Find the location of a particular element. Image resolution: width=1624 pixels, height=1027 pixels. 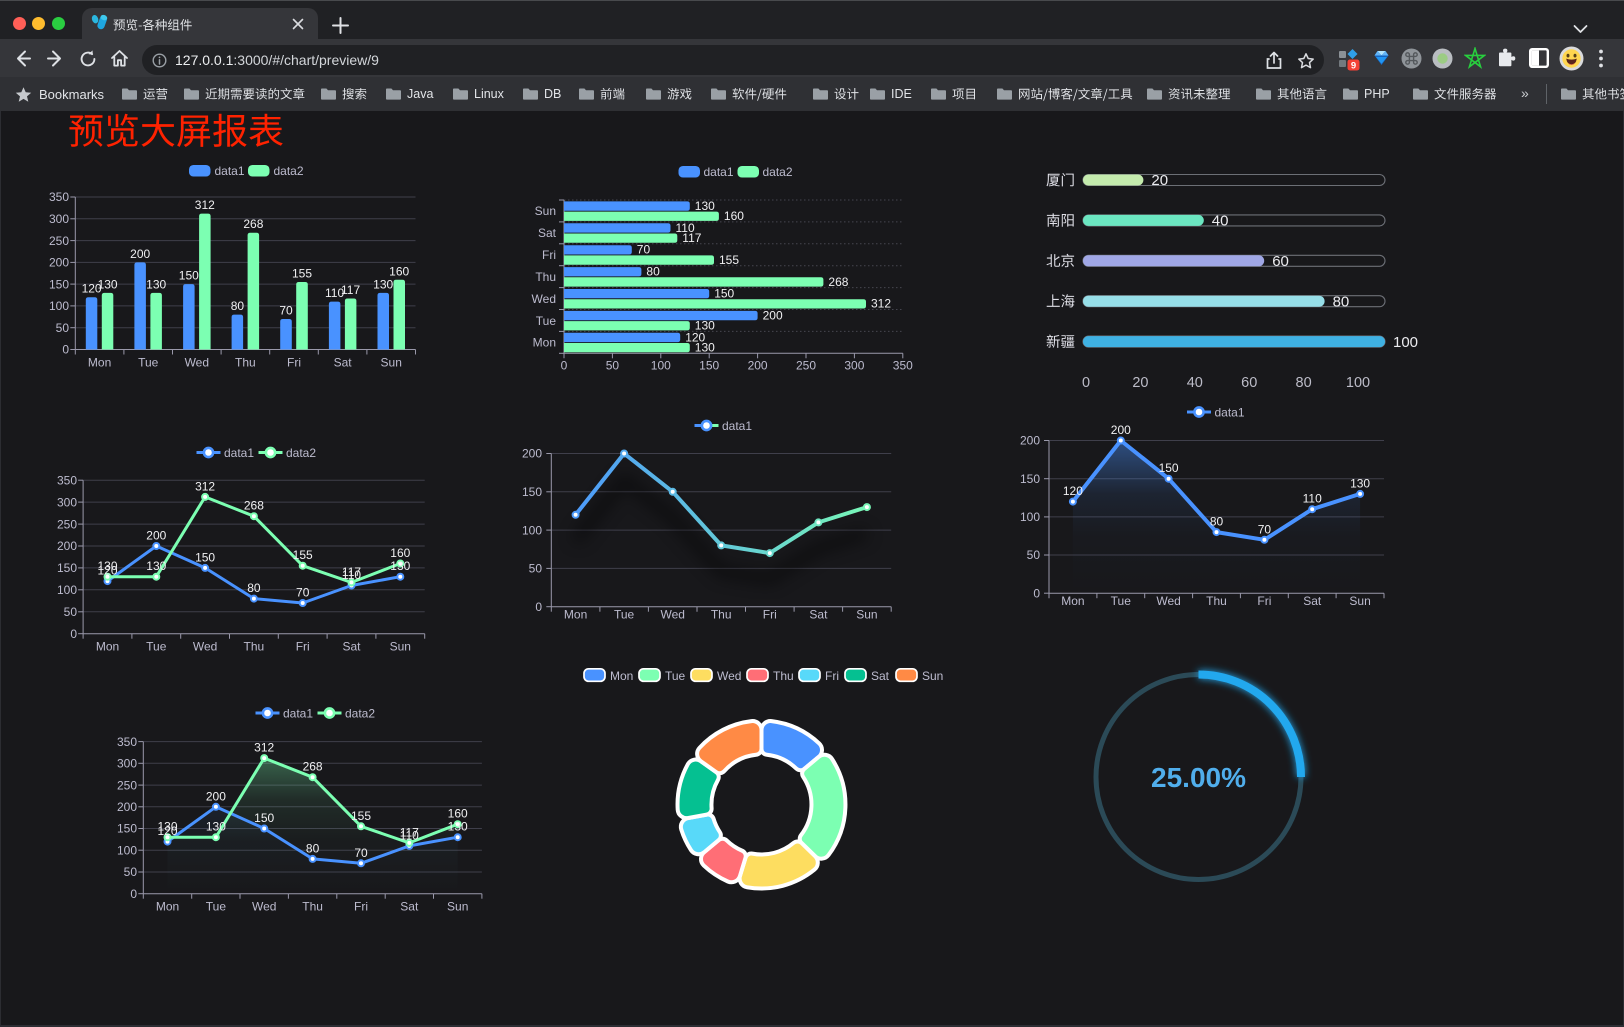

svg-text: 40 is located at coordinates (1220, 221).